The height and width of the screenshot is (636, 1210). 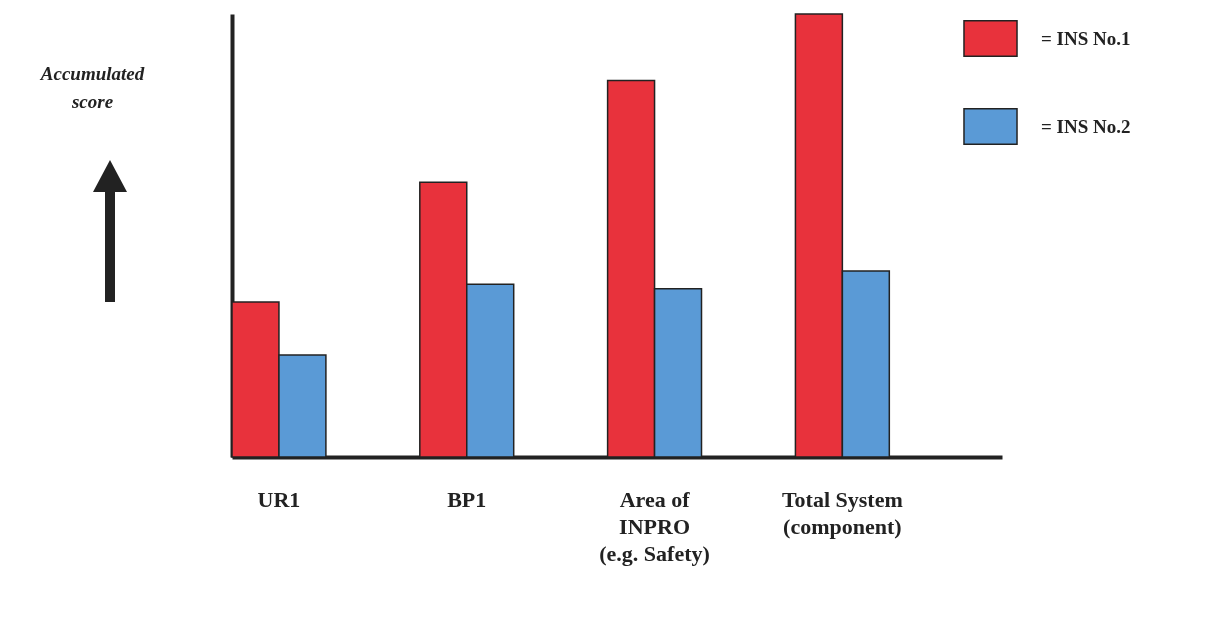 What do you see at coordinates (654, 526) in the screenshot?
I see `x-tick-label: Area of INPRO (e.g. Safety)` at bounding box center [654, 526].